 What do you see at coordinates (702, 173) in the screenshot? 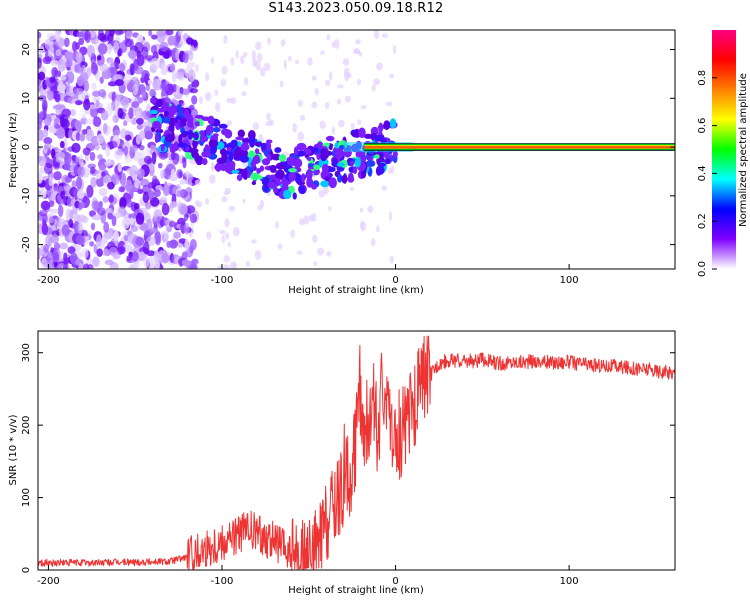
I see `colorbar-tick-label: 0.4` at bounding box center [702, 173].